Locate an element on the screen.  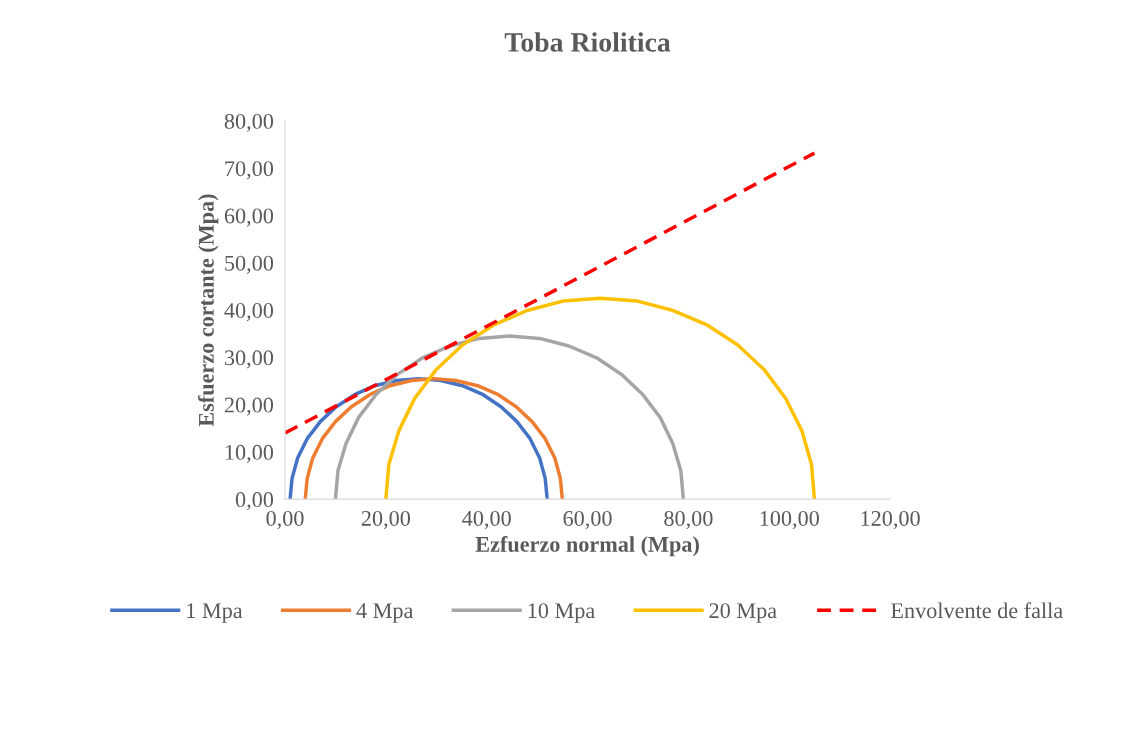
x-tick-label: 20,00 is located at coordinates (386, 520).